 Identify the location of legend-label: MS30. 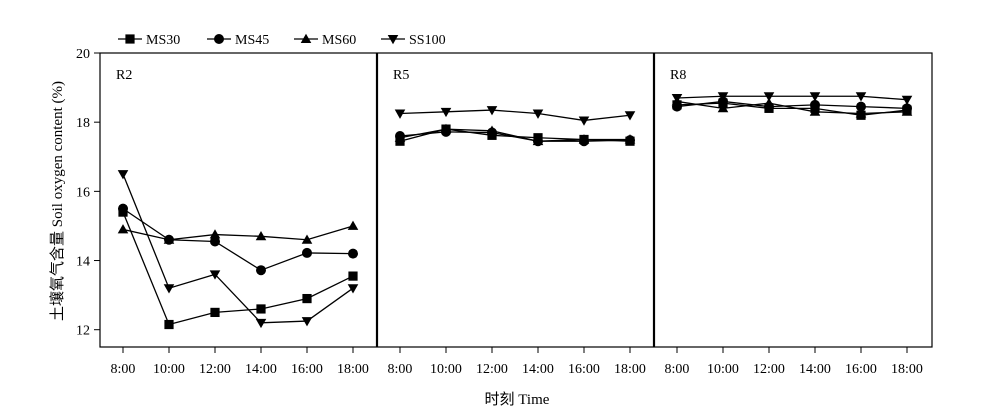
(163, 40).